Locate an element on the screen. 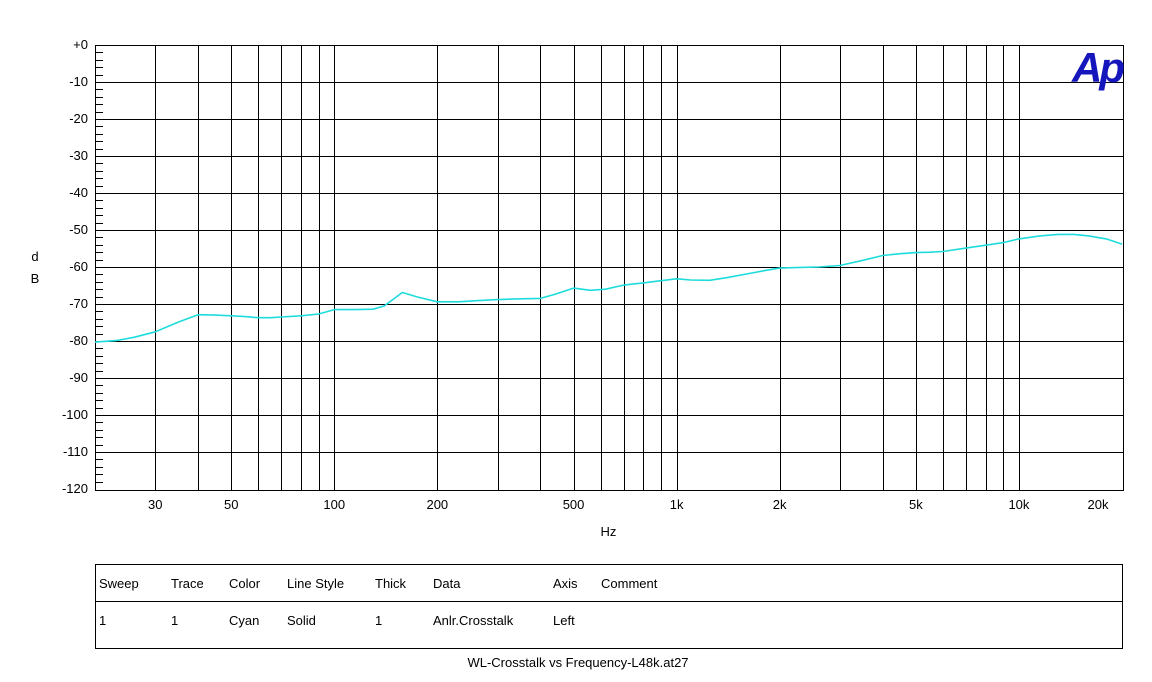 The image size is (1152, 682). x-tick-label: 50 is located at coordinates (231, 504).